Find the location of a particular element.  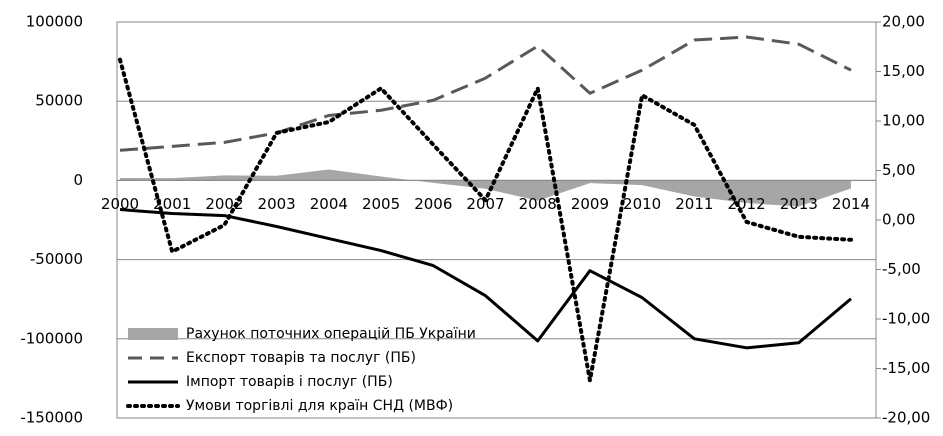

y-tick-label: 100000 is located at coordinates (54, 22).